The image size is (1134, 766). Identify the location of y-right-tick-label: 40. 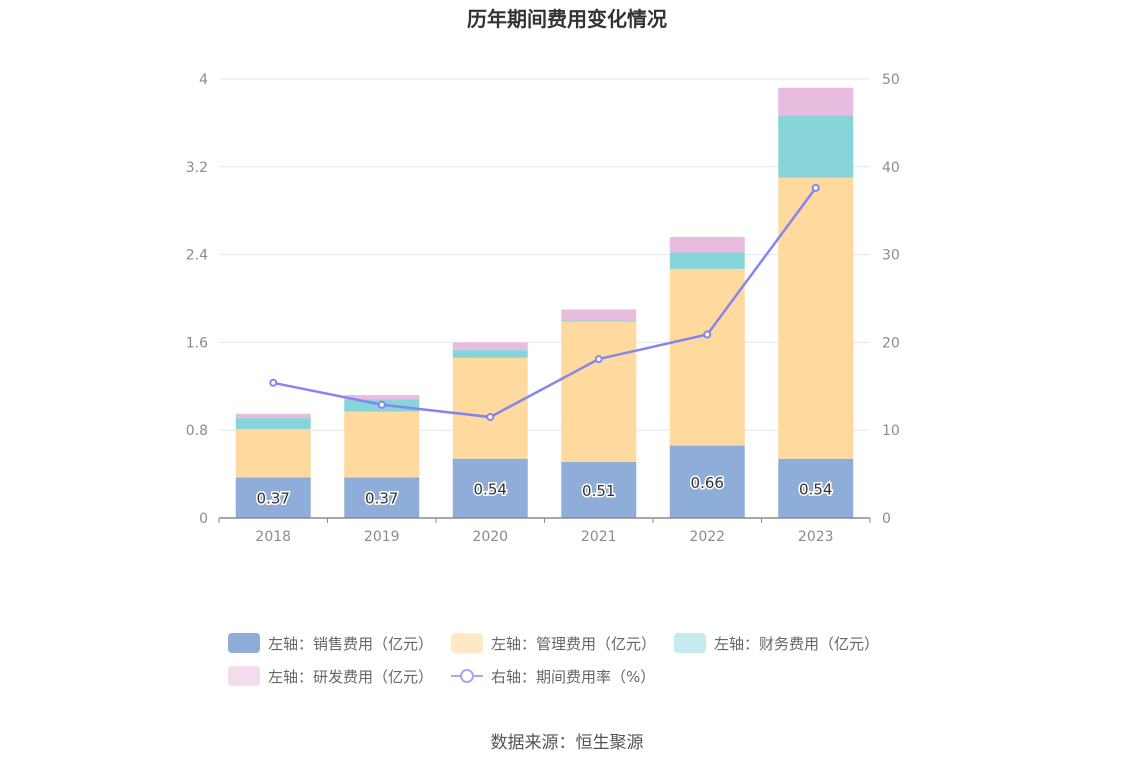
(891, 168).